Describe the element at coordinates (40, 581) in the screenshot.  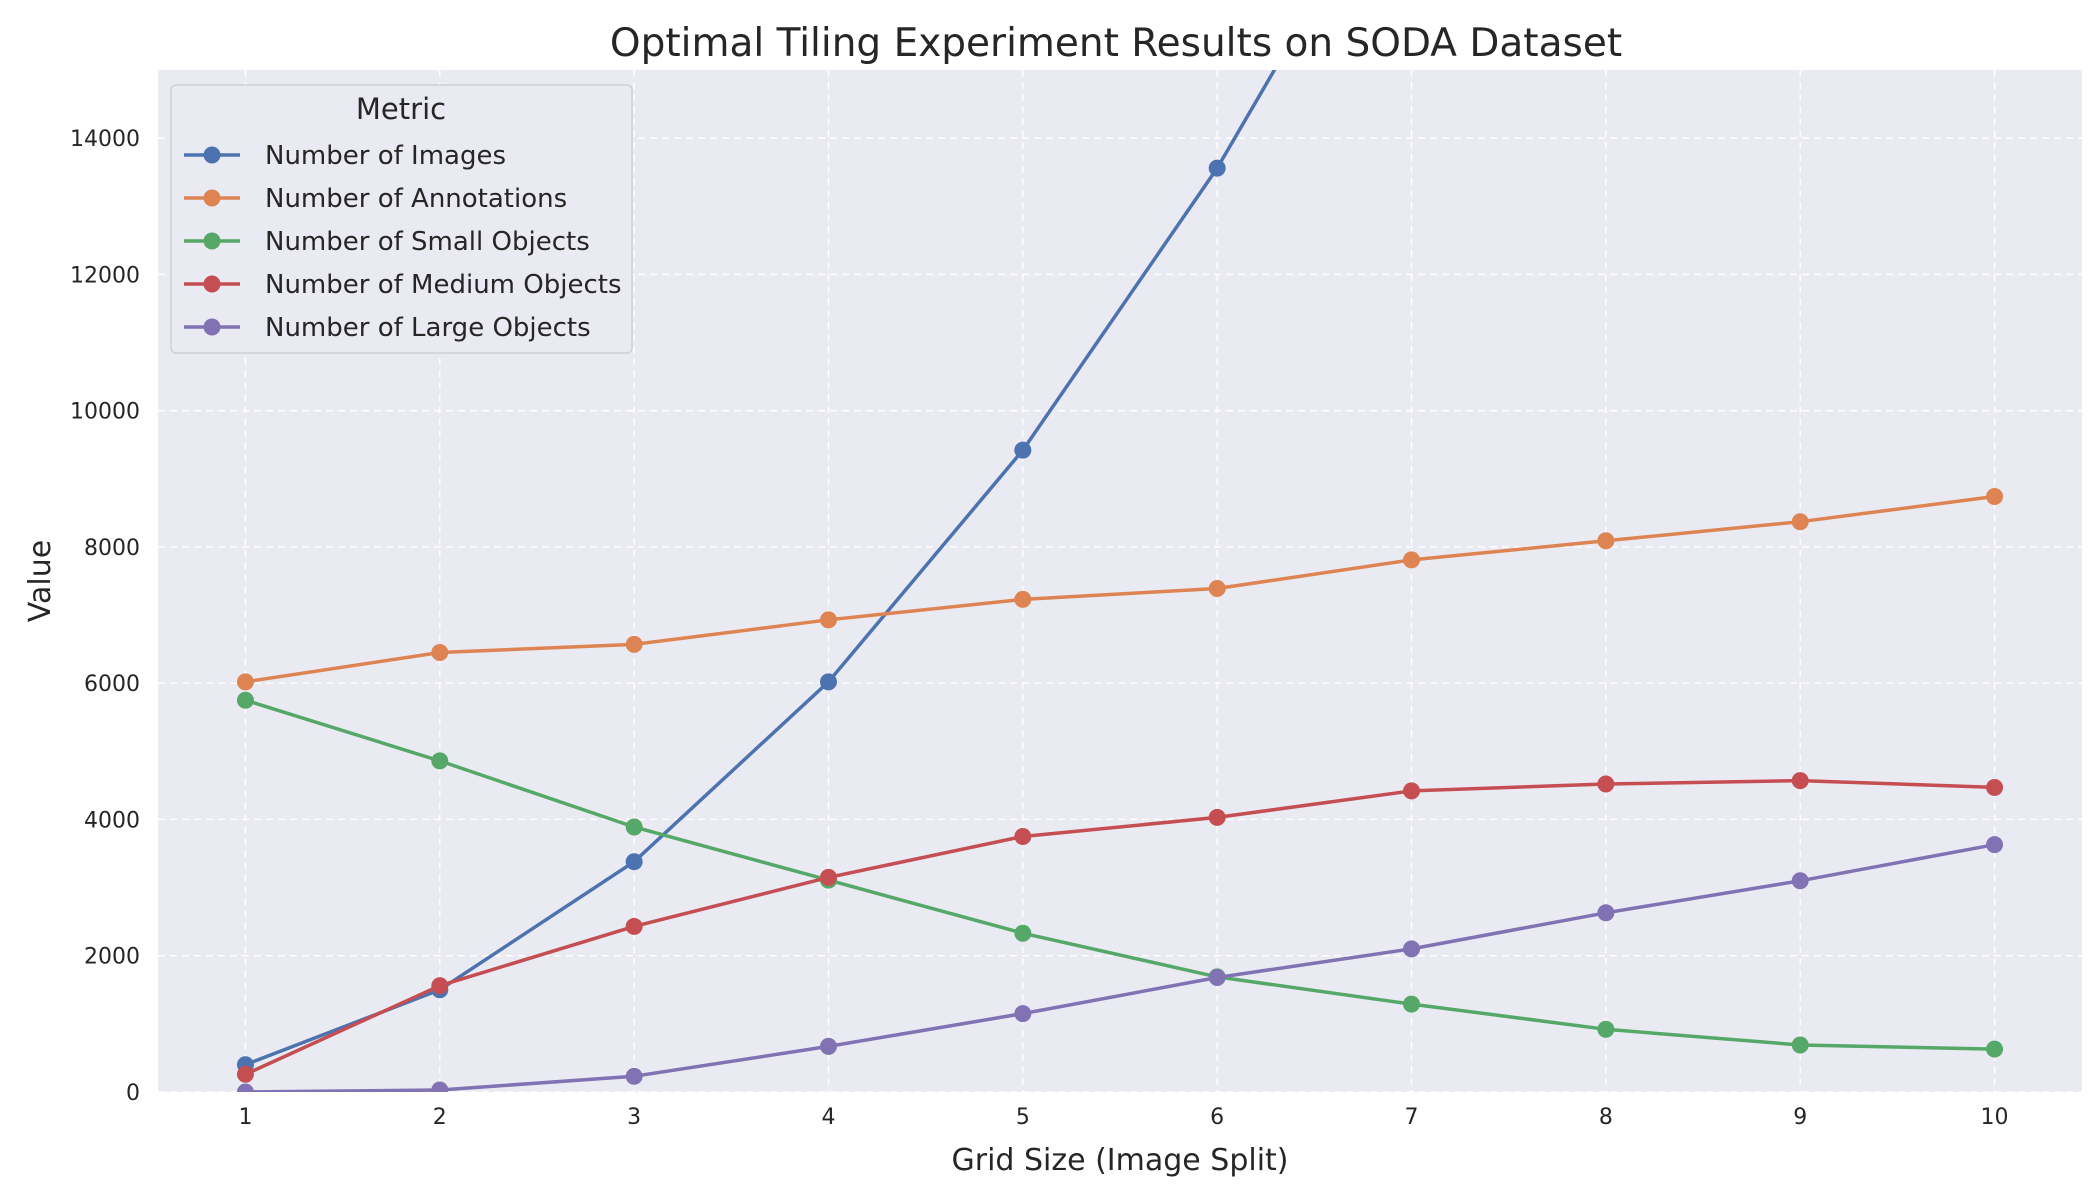
I see `y-axis-title: Value` at that location.